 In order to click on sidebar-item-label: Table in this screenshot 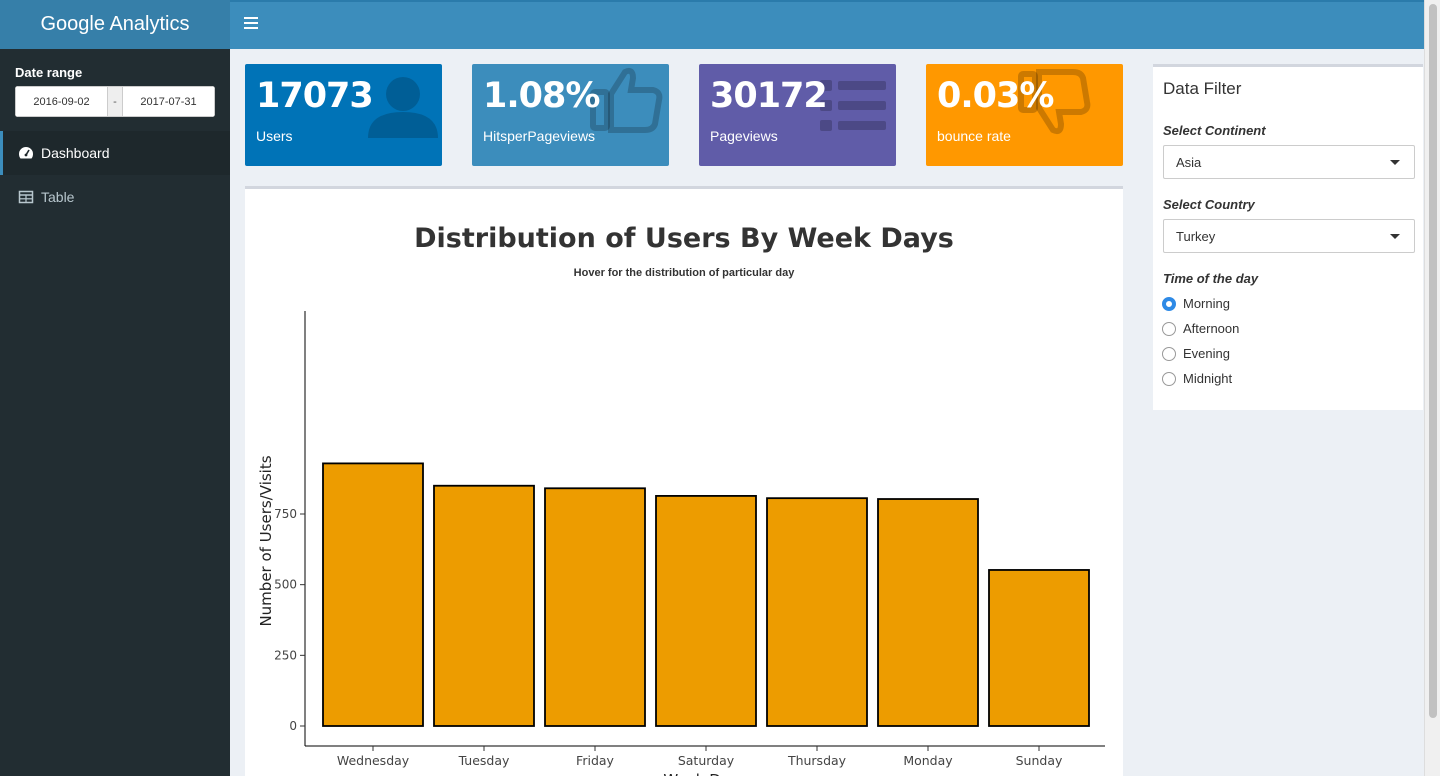, I will do `click(58, 197)`.